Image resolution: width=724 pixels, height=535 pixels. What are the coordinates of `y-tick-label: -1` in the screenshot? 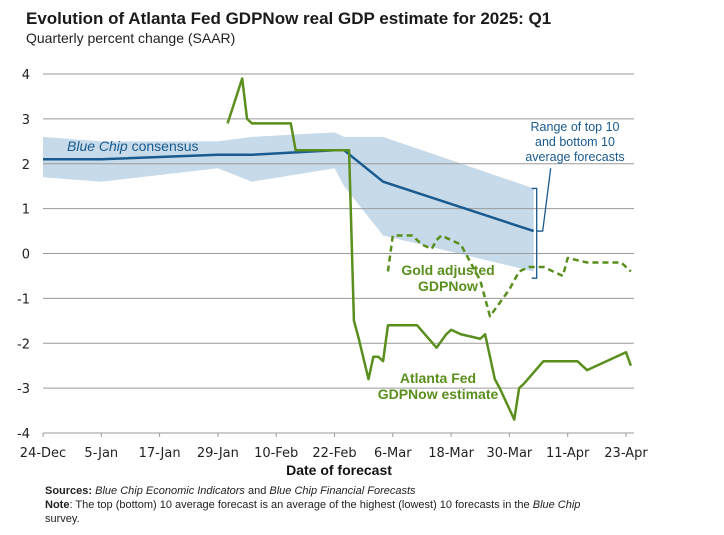 It's located at (23, 299).